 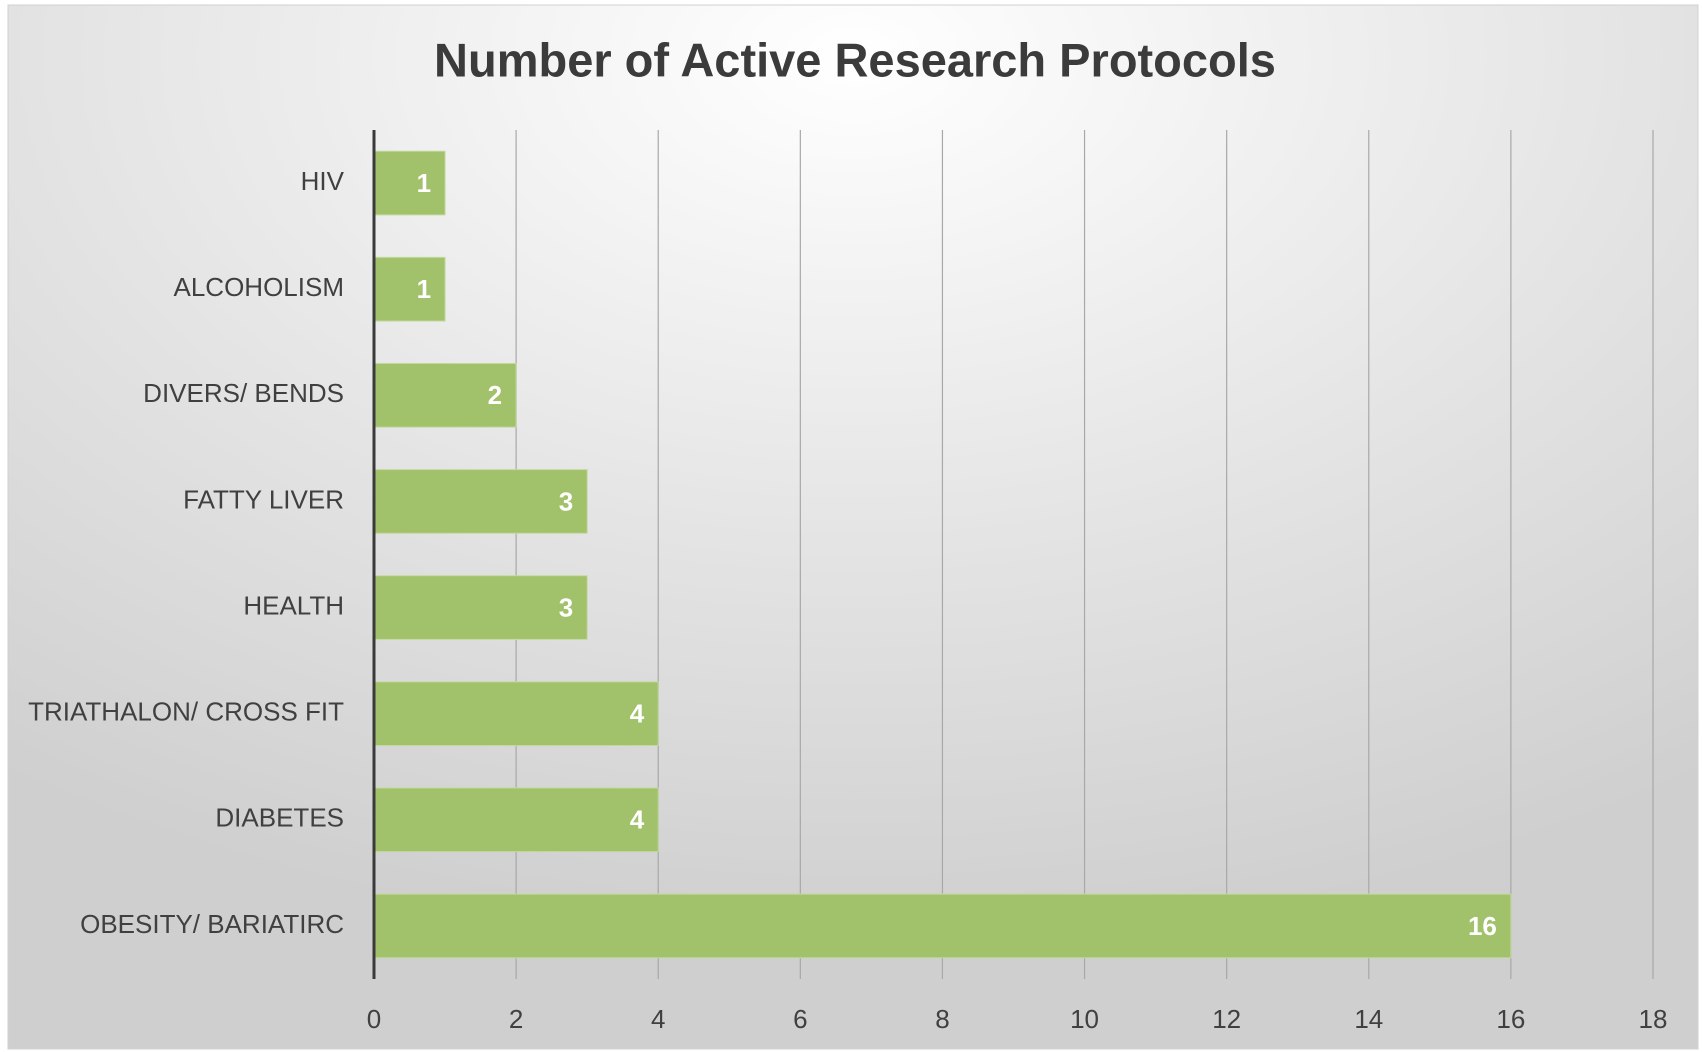 I want to click on y-tick-label: OBESITY/ BARIATIRC, so click(x=212, y=924).